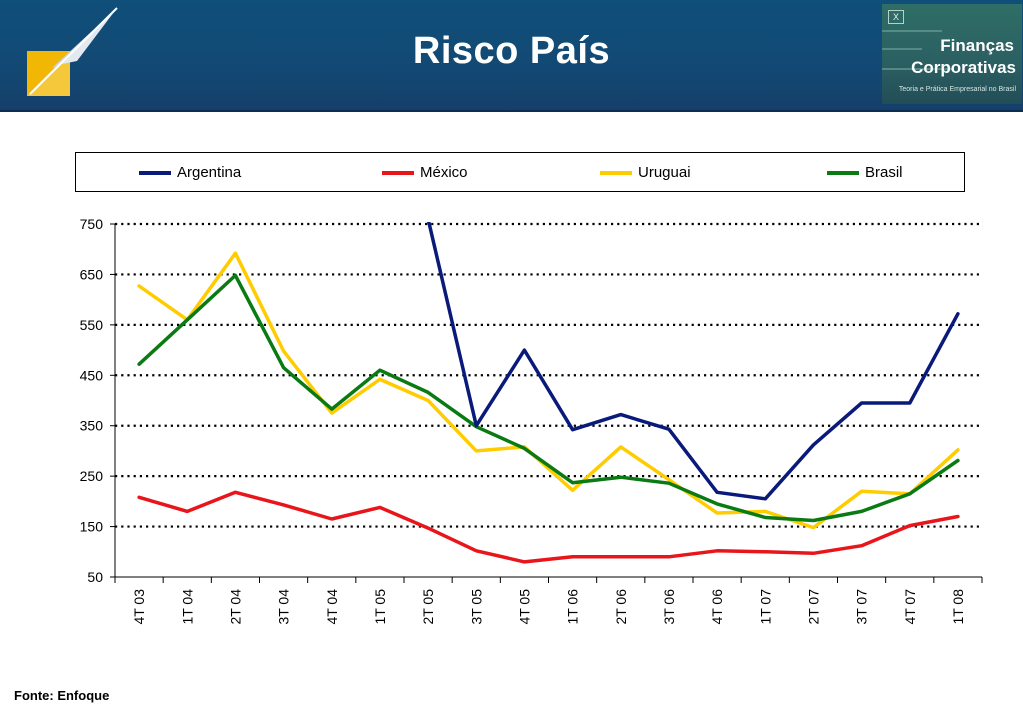 The image size is (1023, 708). I want to click on x-tick-label: 4T 03, so click(139, 607).